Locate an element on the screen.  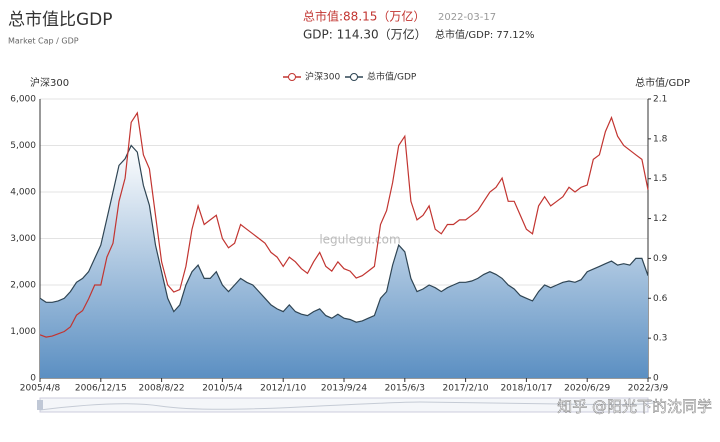
title: 总市值比GDP is located at coordinates (60, 20).